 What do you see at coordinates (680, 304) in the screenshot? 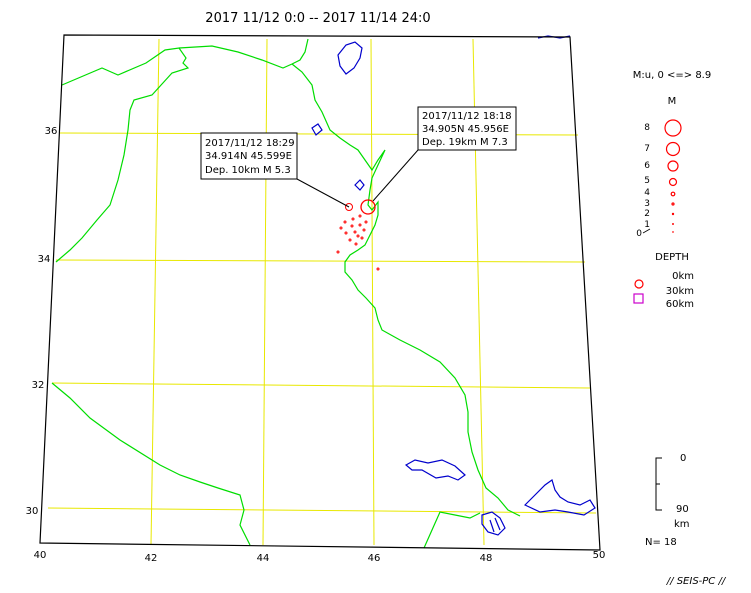
I see `depth-label: 60km` at bounding box center [680, 304].